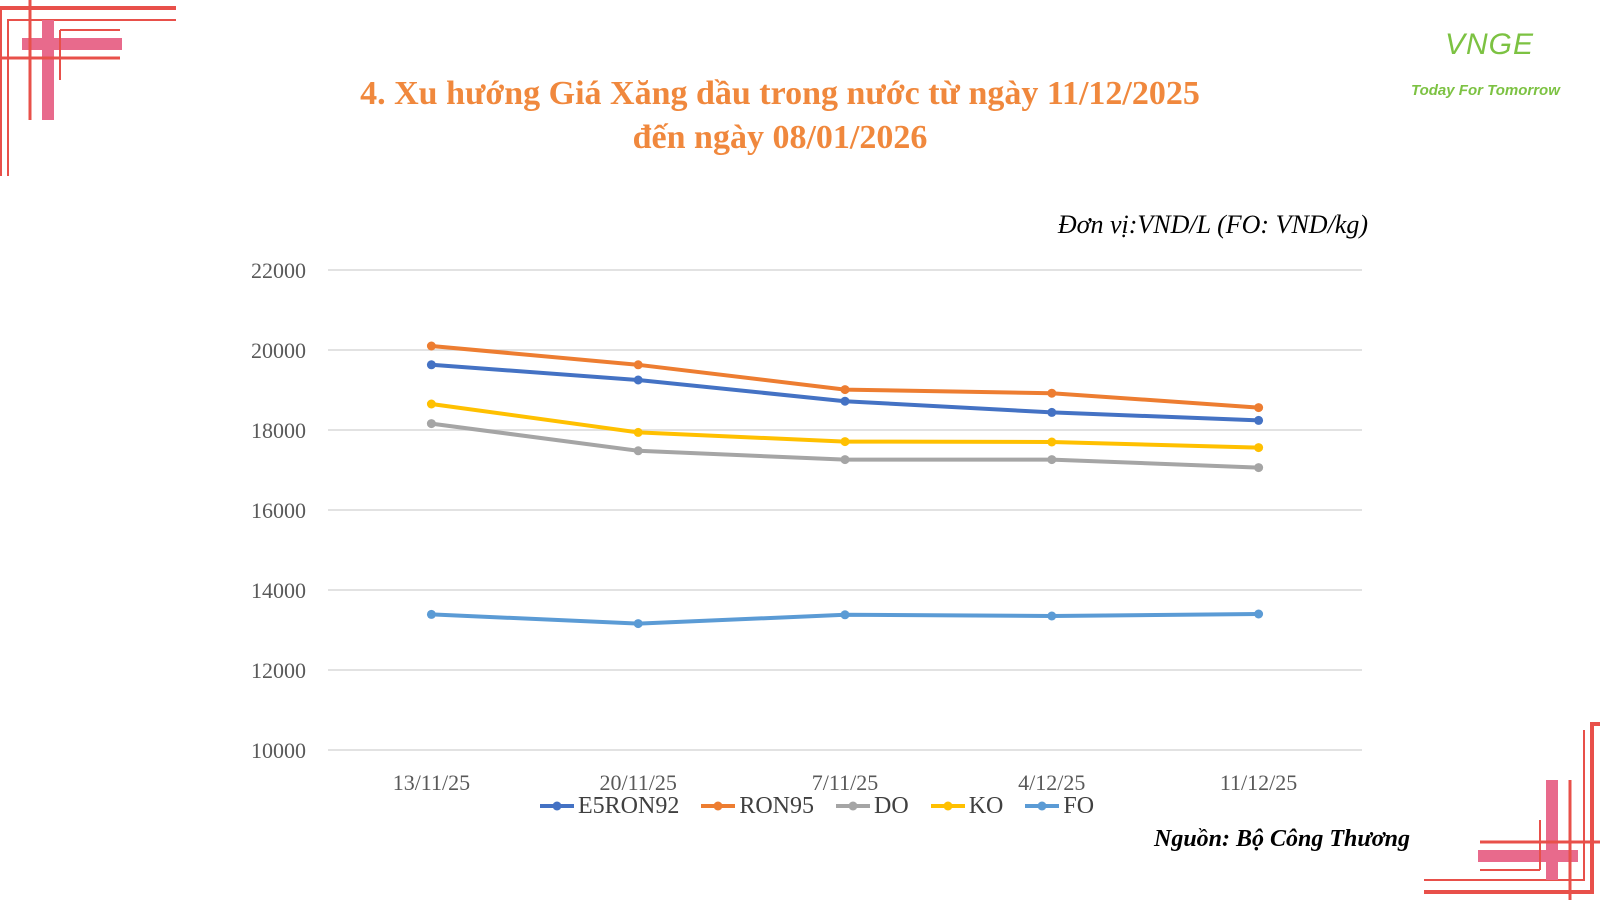 The height and width of the screenshot is (900, 1600). I want to click on y-tick-label: 16000, so click(278, 510).